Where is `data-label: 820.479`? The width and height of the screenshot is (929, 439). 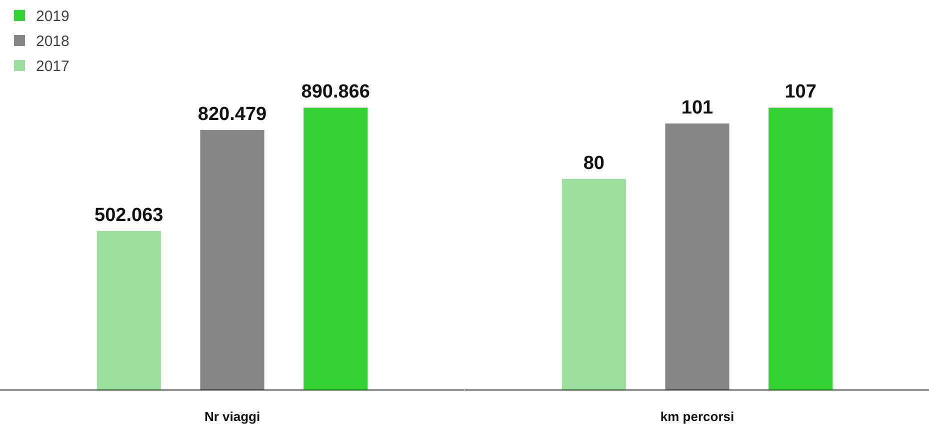
data-label: 820.479 is located at coordinates (232, 114).